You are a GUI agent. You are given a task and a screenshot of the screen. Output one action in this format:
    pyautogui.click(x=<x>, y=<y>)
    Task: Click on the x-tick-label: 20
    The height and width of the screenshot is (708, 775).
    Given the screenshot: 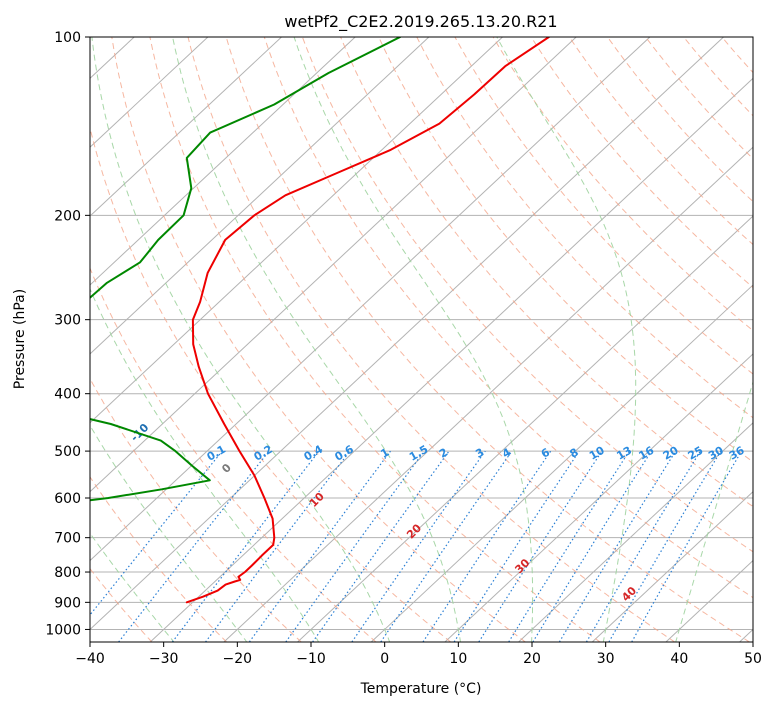 What is the action you would take?
    pyautogui.click(x=532, y=659)
    